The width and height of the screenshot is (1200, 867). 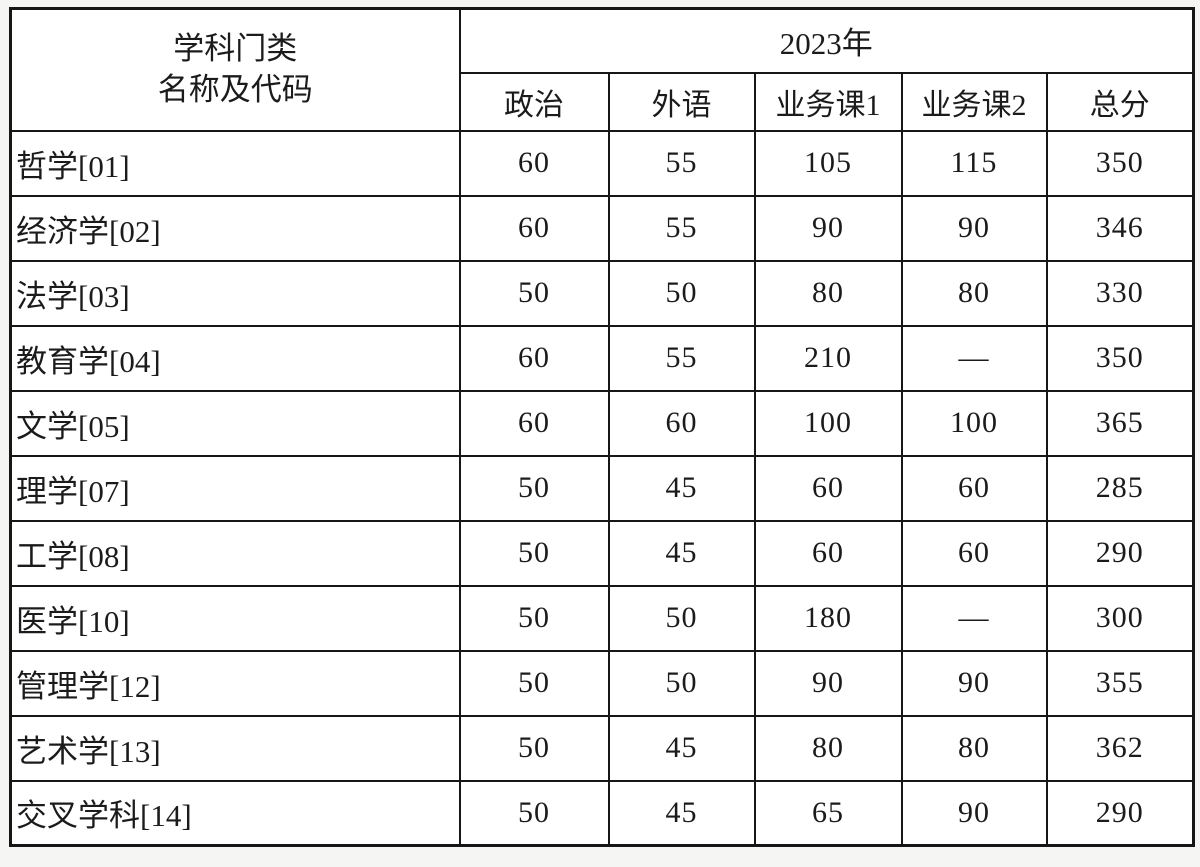 What do you see at coordinates (235, 358) in the screenshot?
I see `row-label: 教育学[04]` at bounding box center [235, 358].